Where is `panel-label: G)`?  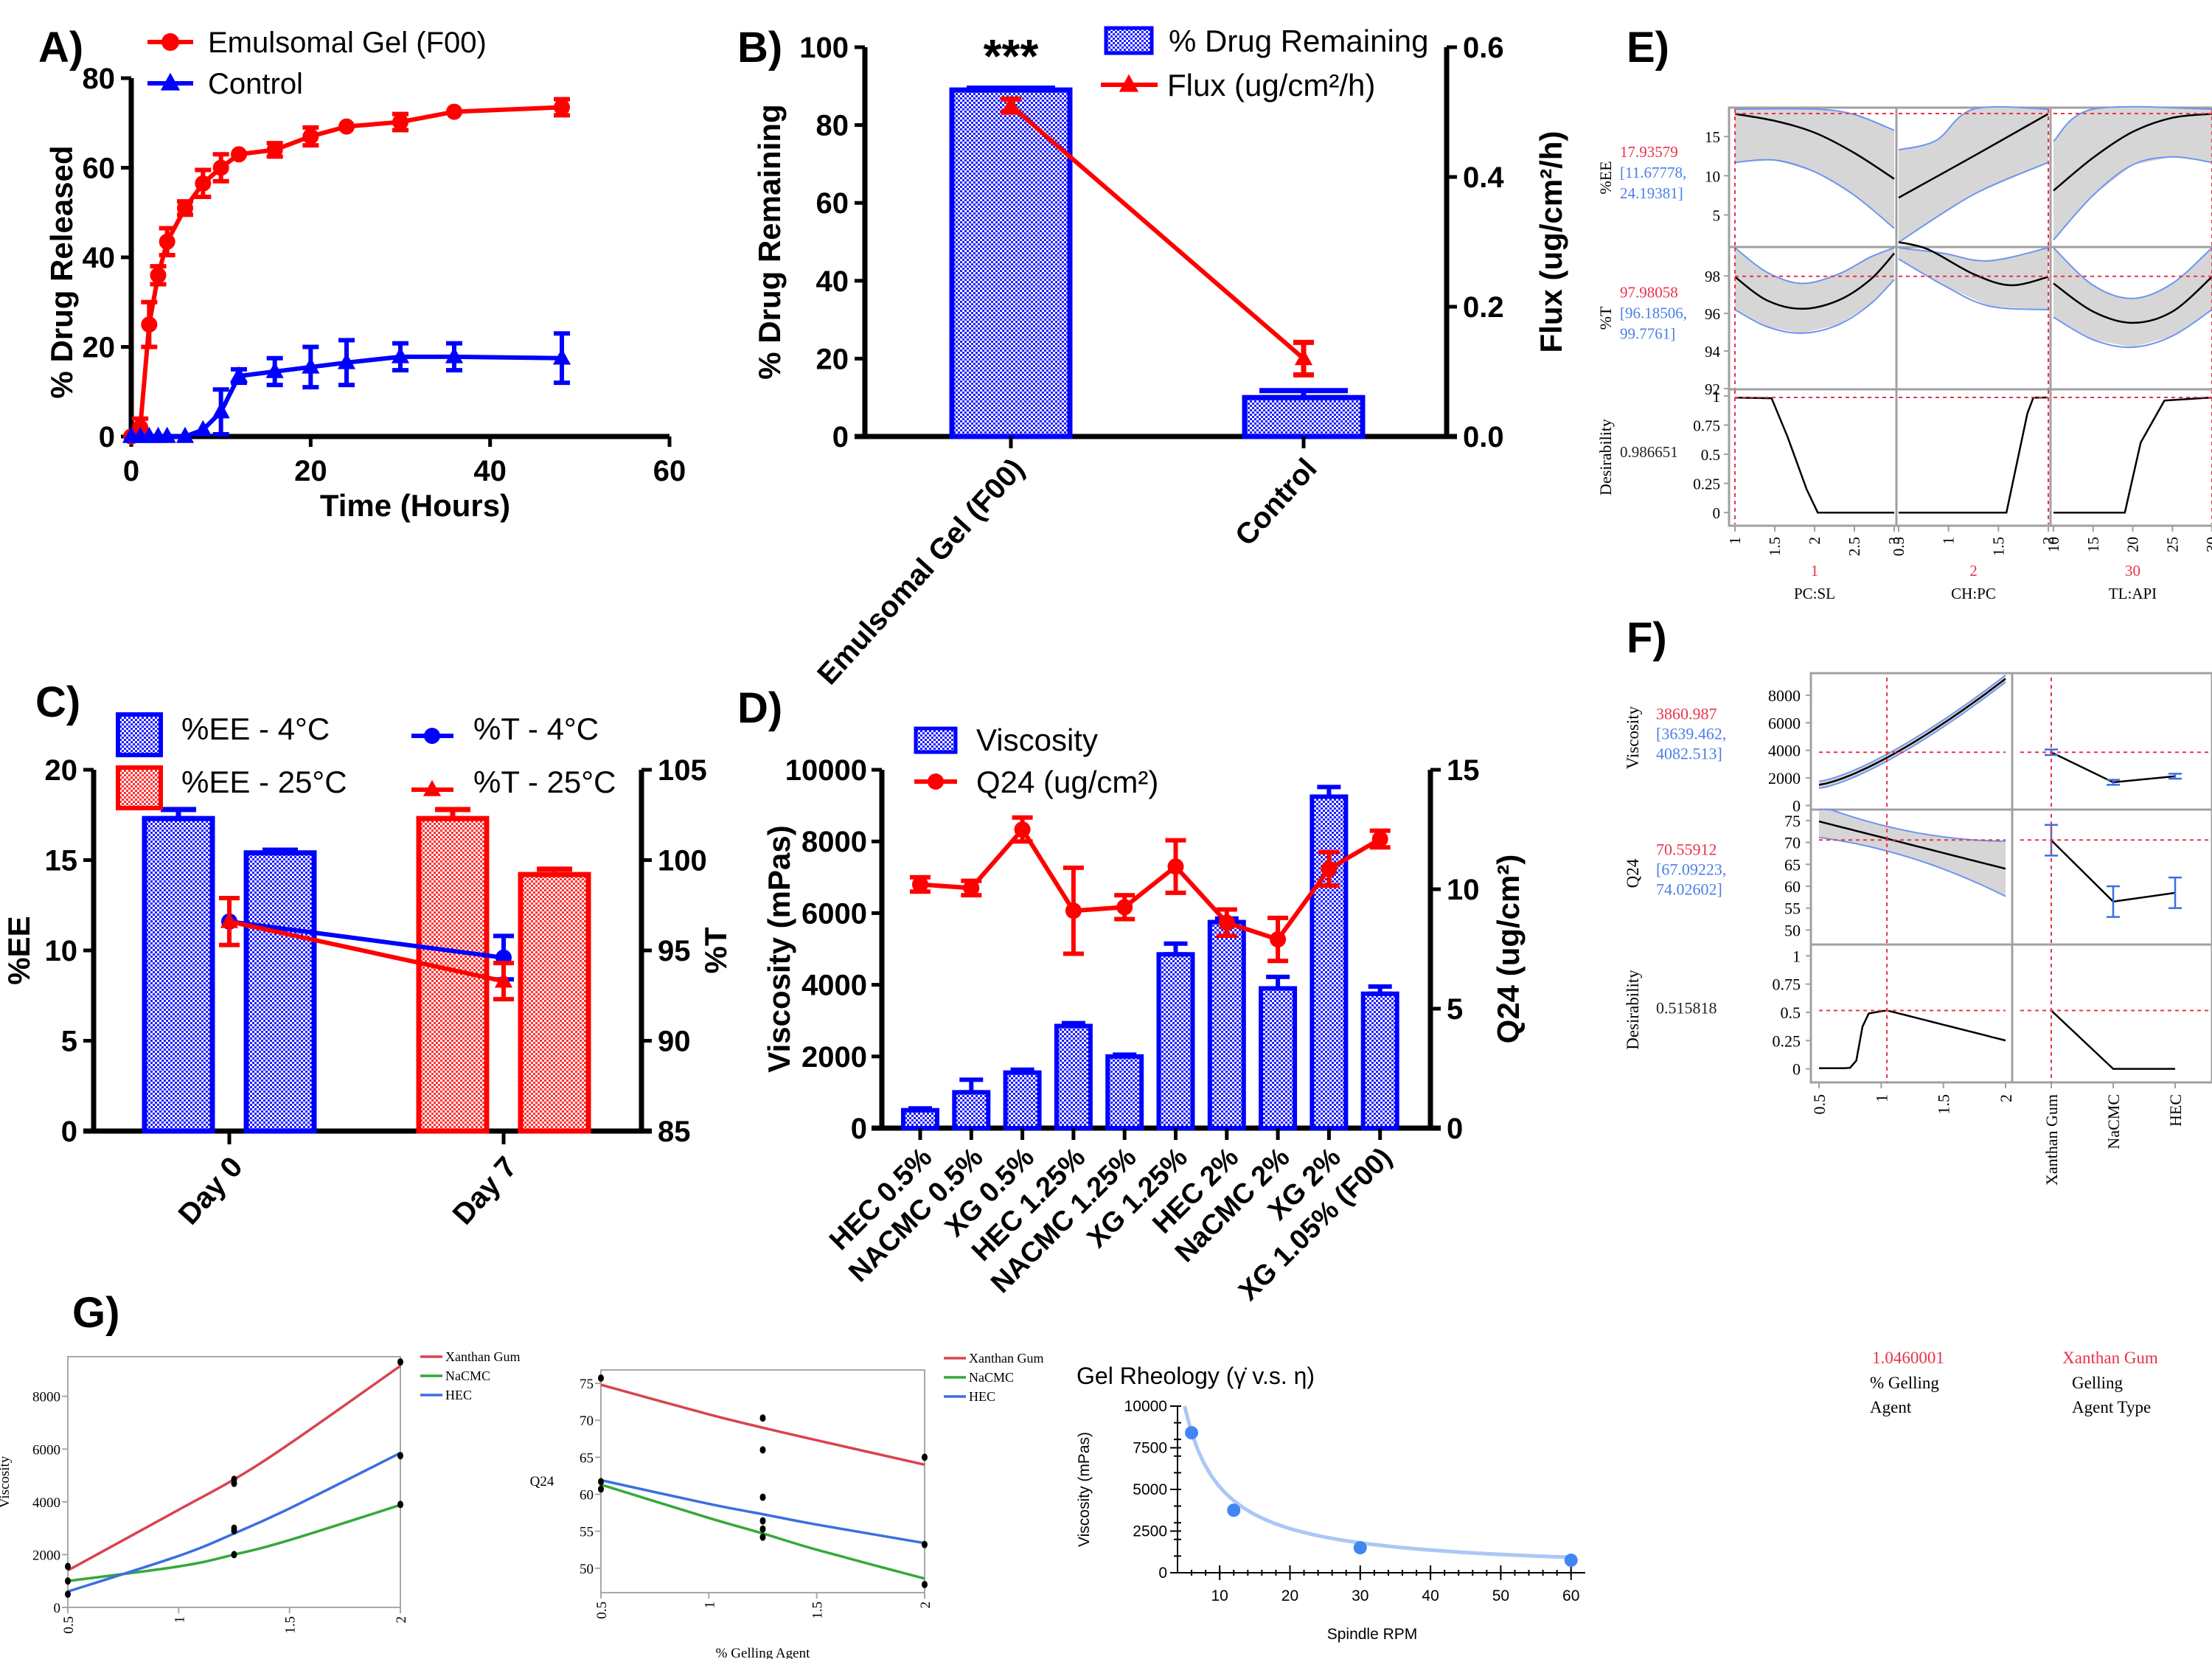 panel-label: G) is located at coordinates (95, 1313).